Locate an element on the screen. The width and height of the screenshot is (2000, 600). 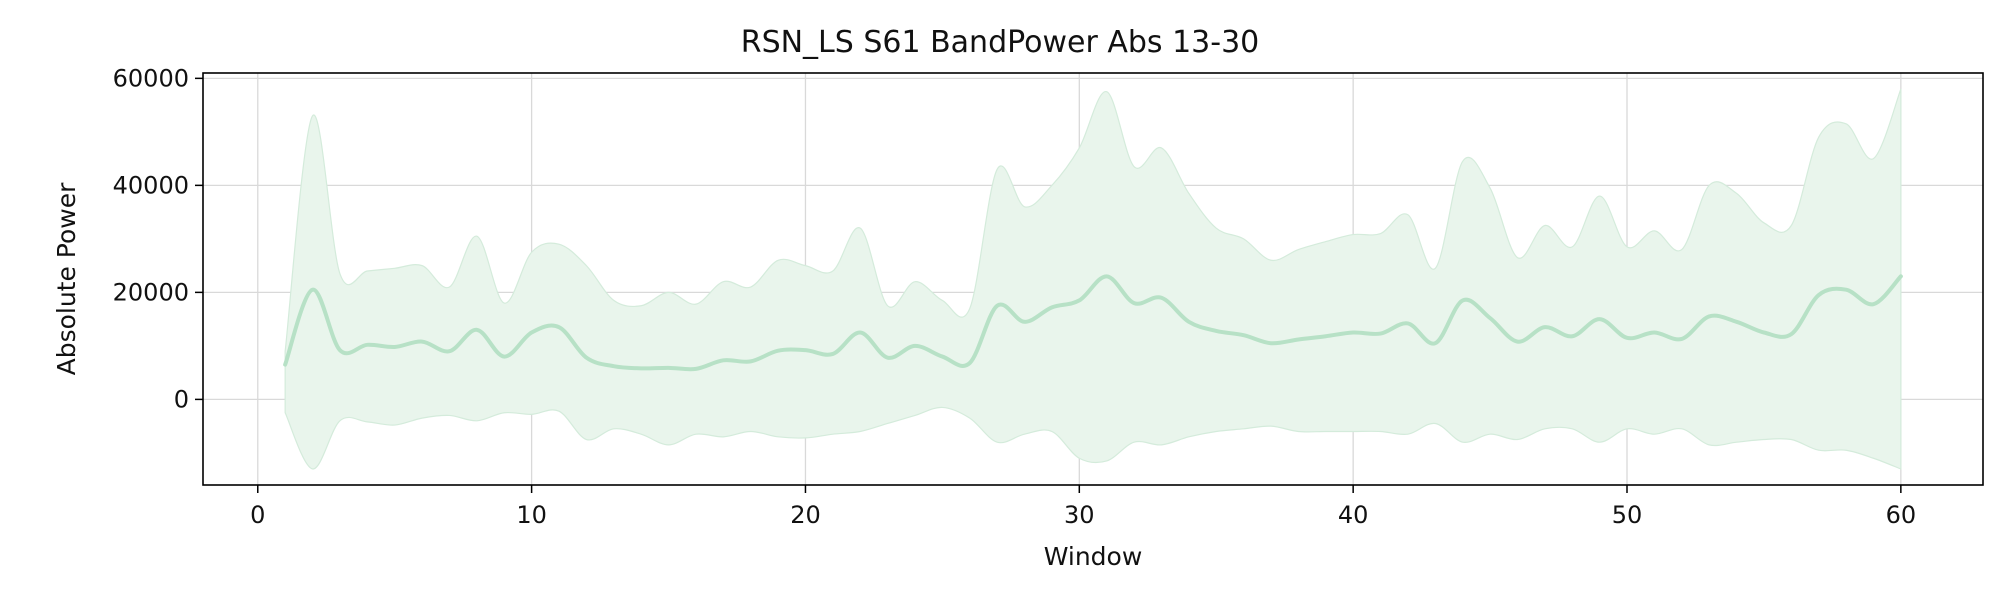
y-tick-label: 20000 is located at coordinates (151, 292).